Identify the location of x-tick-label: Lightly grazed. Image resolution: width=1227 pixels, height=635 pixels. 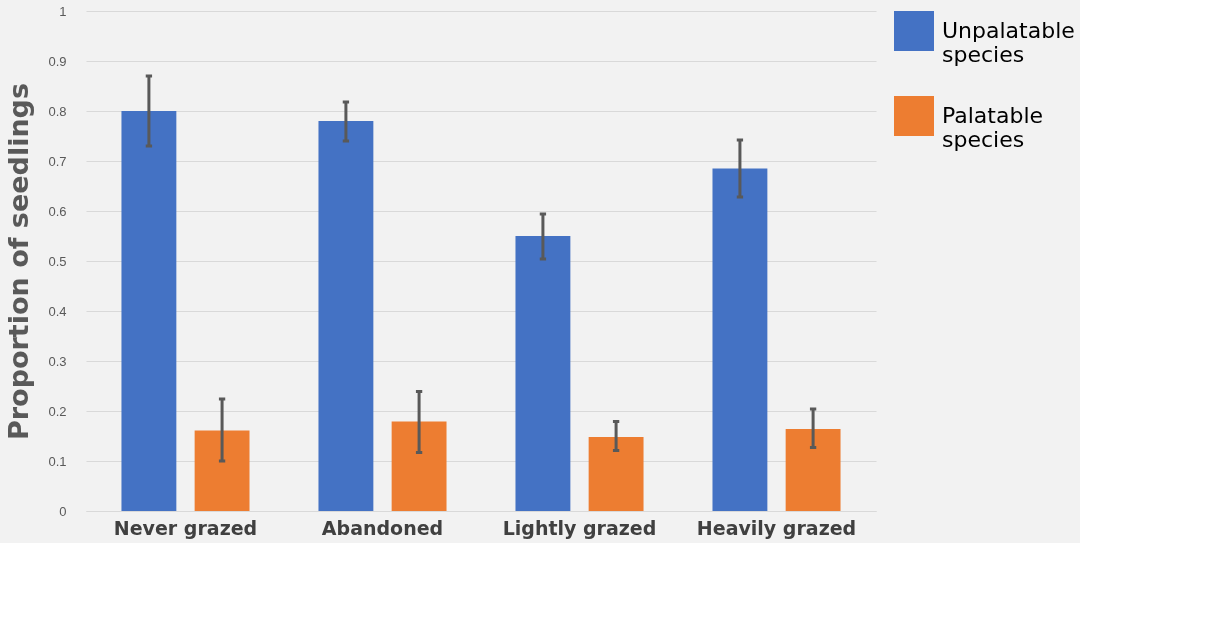
(579, 527).